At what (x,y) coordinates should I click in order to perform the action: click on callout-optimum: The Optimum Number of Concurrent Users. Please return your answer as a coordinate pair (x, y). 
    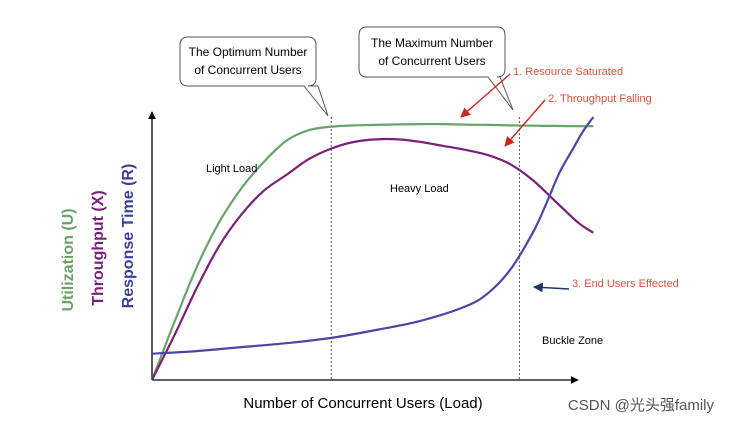
    Looking at the image, I should click on (254, 76).